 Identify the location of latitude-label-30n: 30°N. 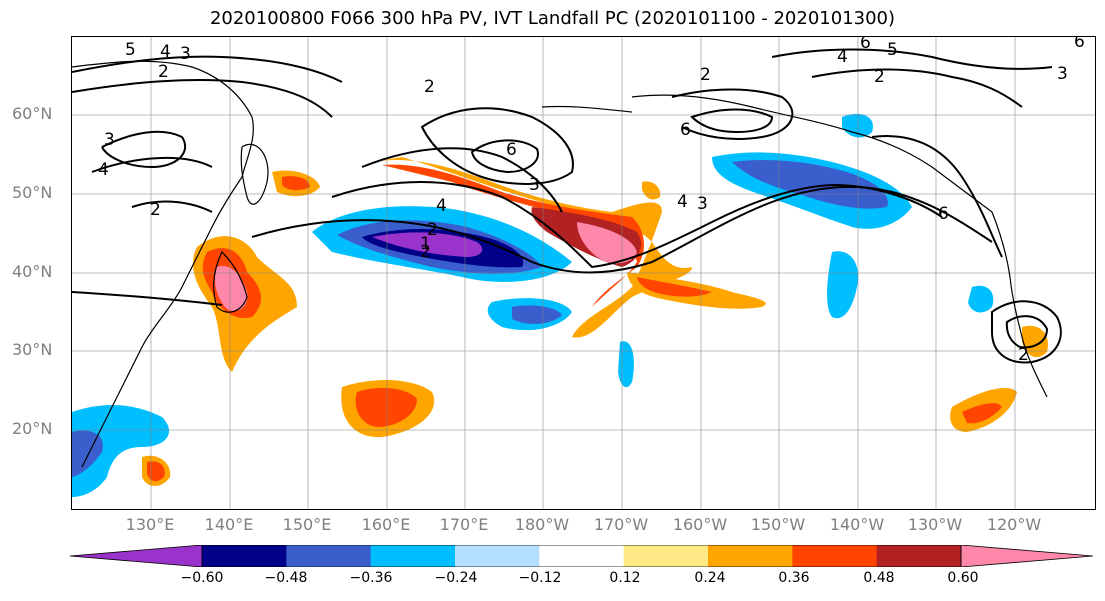
(32, 349).